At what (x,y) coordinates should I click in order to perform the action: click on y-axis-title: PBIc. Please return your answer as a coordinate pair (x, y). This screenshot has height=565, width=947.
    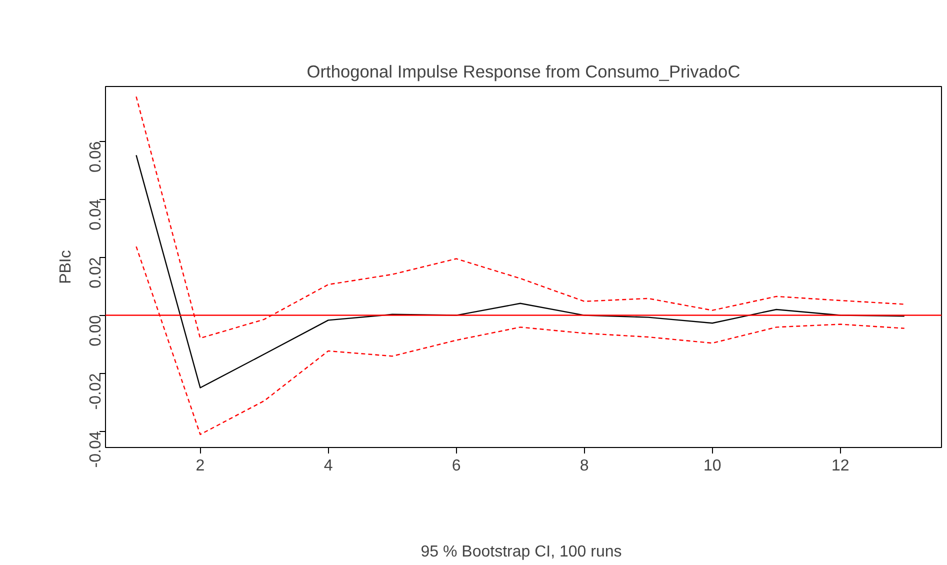
    Looking at the image, I should click on (66, 267).